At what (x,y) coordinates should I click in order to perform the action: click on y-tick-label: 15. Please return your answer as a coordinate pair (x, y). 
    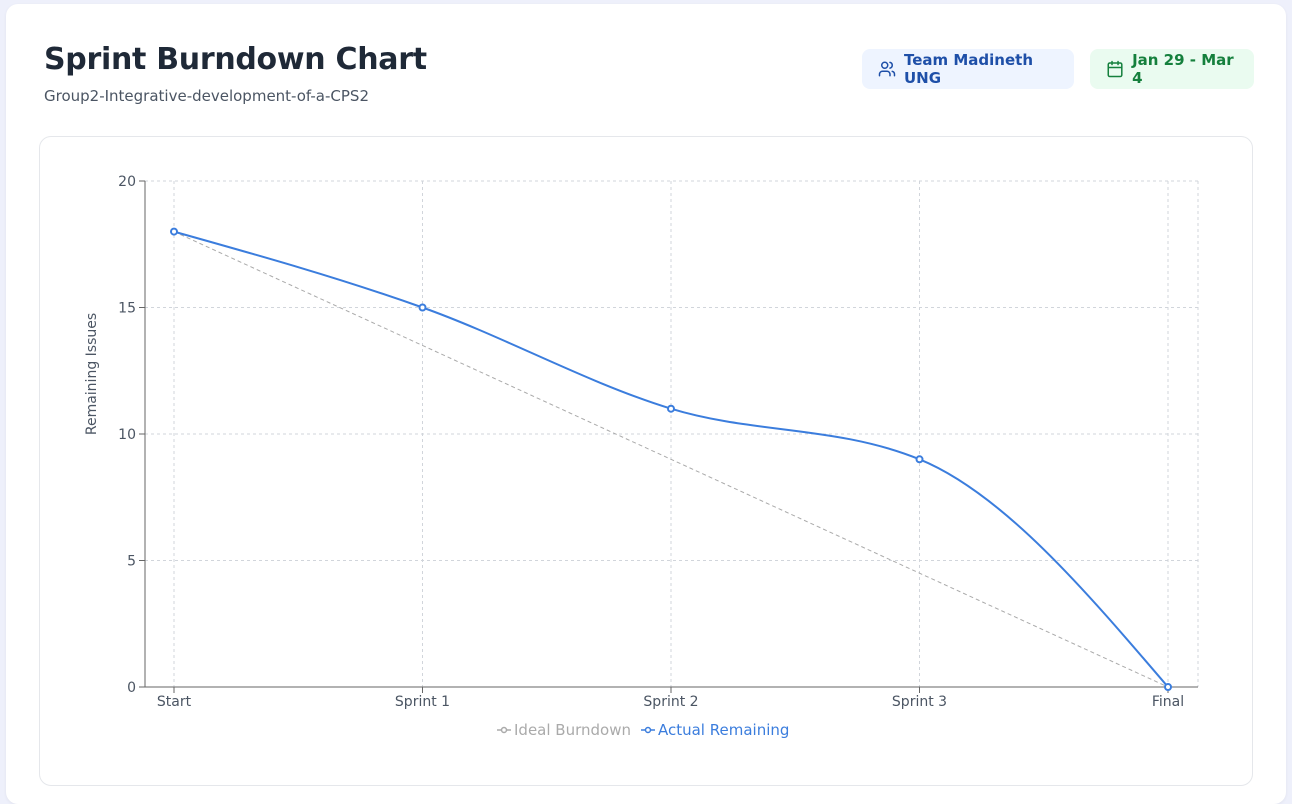
    Looking at the image, I should click on (127, 309).